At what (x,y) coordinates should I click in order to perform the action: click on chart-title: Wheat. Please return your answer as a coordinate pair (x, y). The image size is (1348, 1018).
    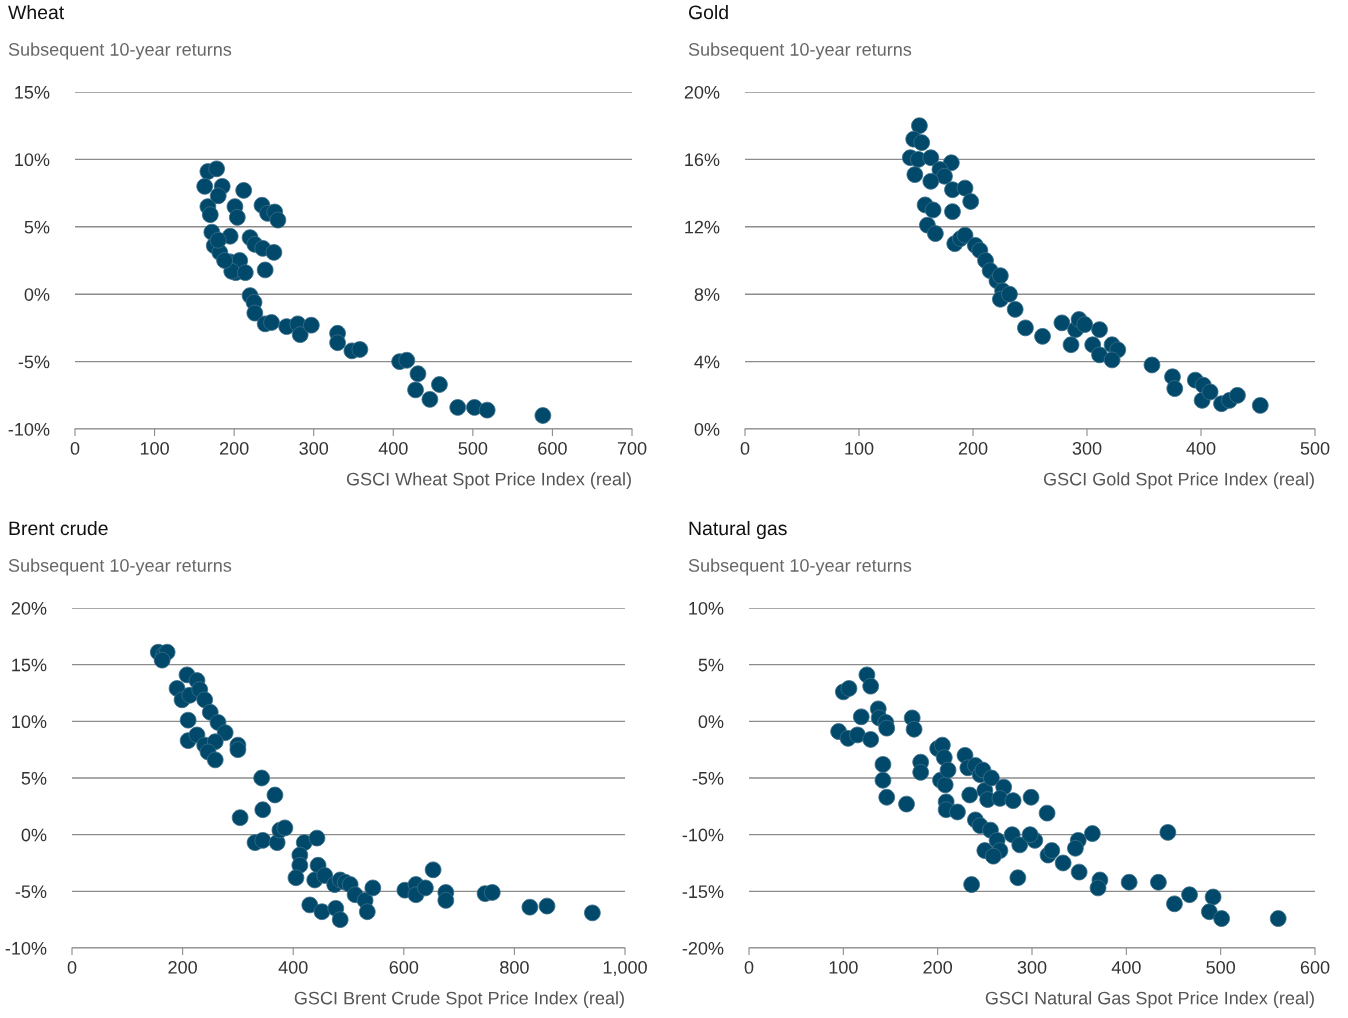
    Looking at the image, I should click on (36, 12).